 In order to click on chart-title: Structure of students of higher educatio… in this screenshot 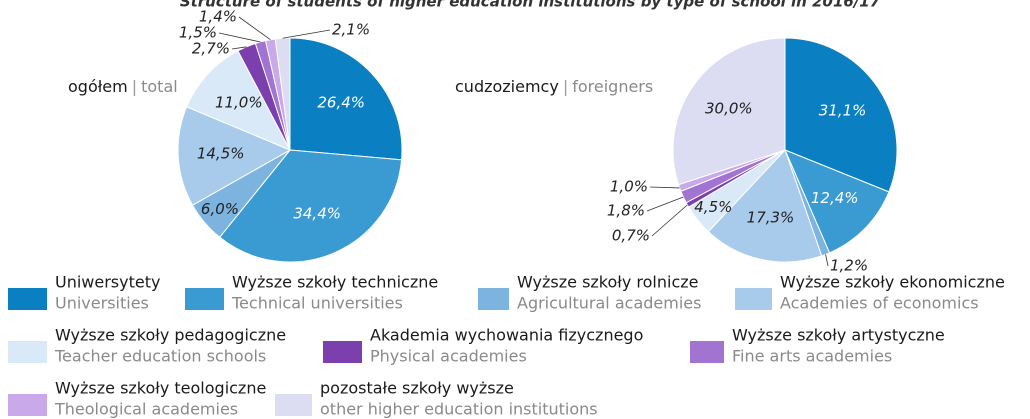, I will do `click(530, 5)`.